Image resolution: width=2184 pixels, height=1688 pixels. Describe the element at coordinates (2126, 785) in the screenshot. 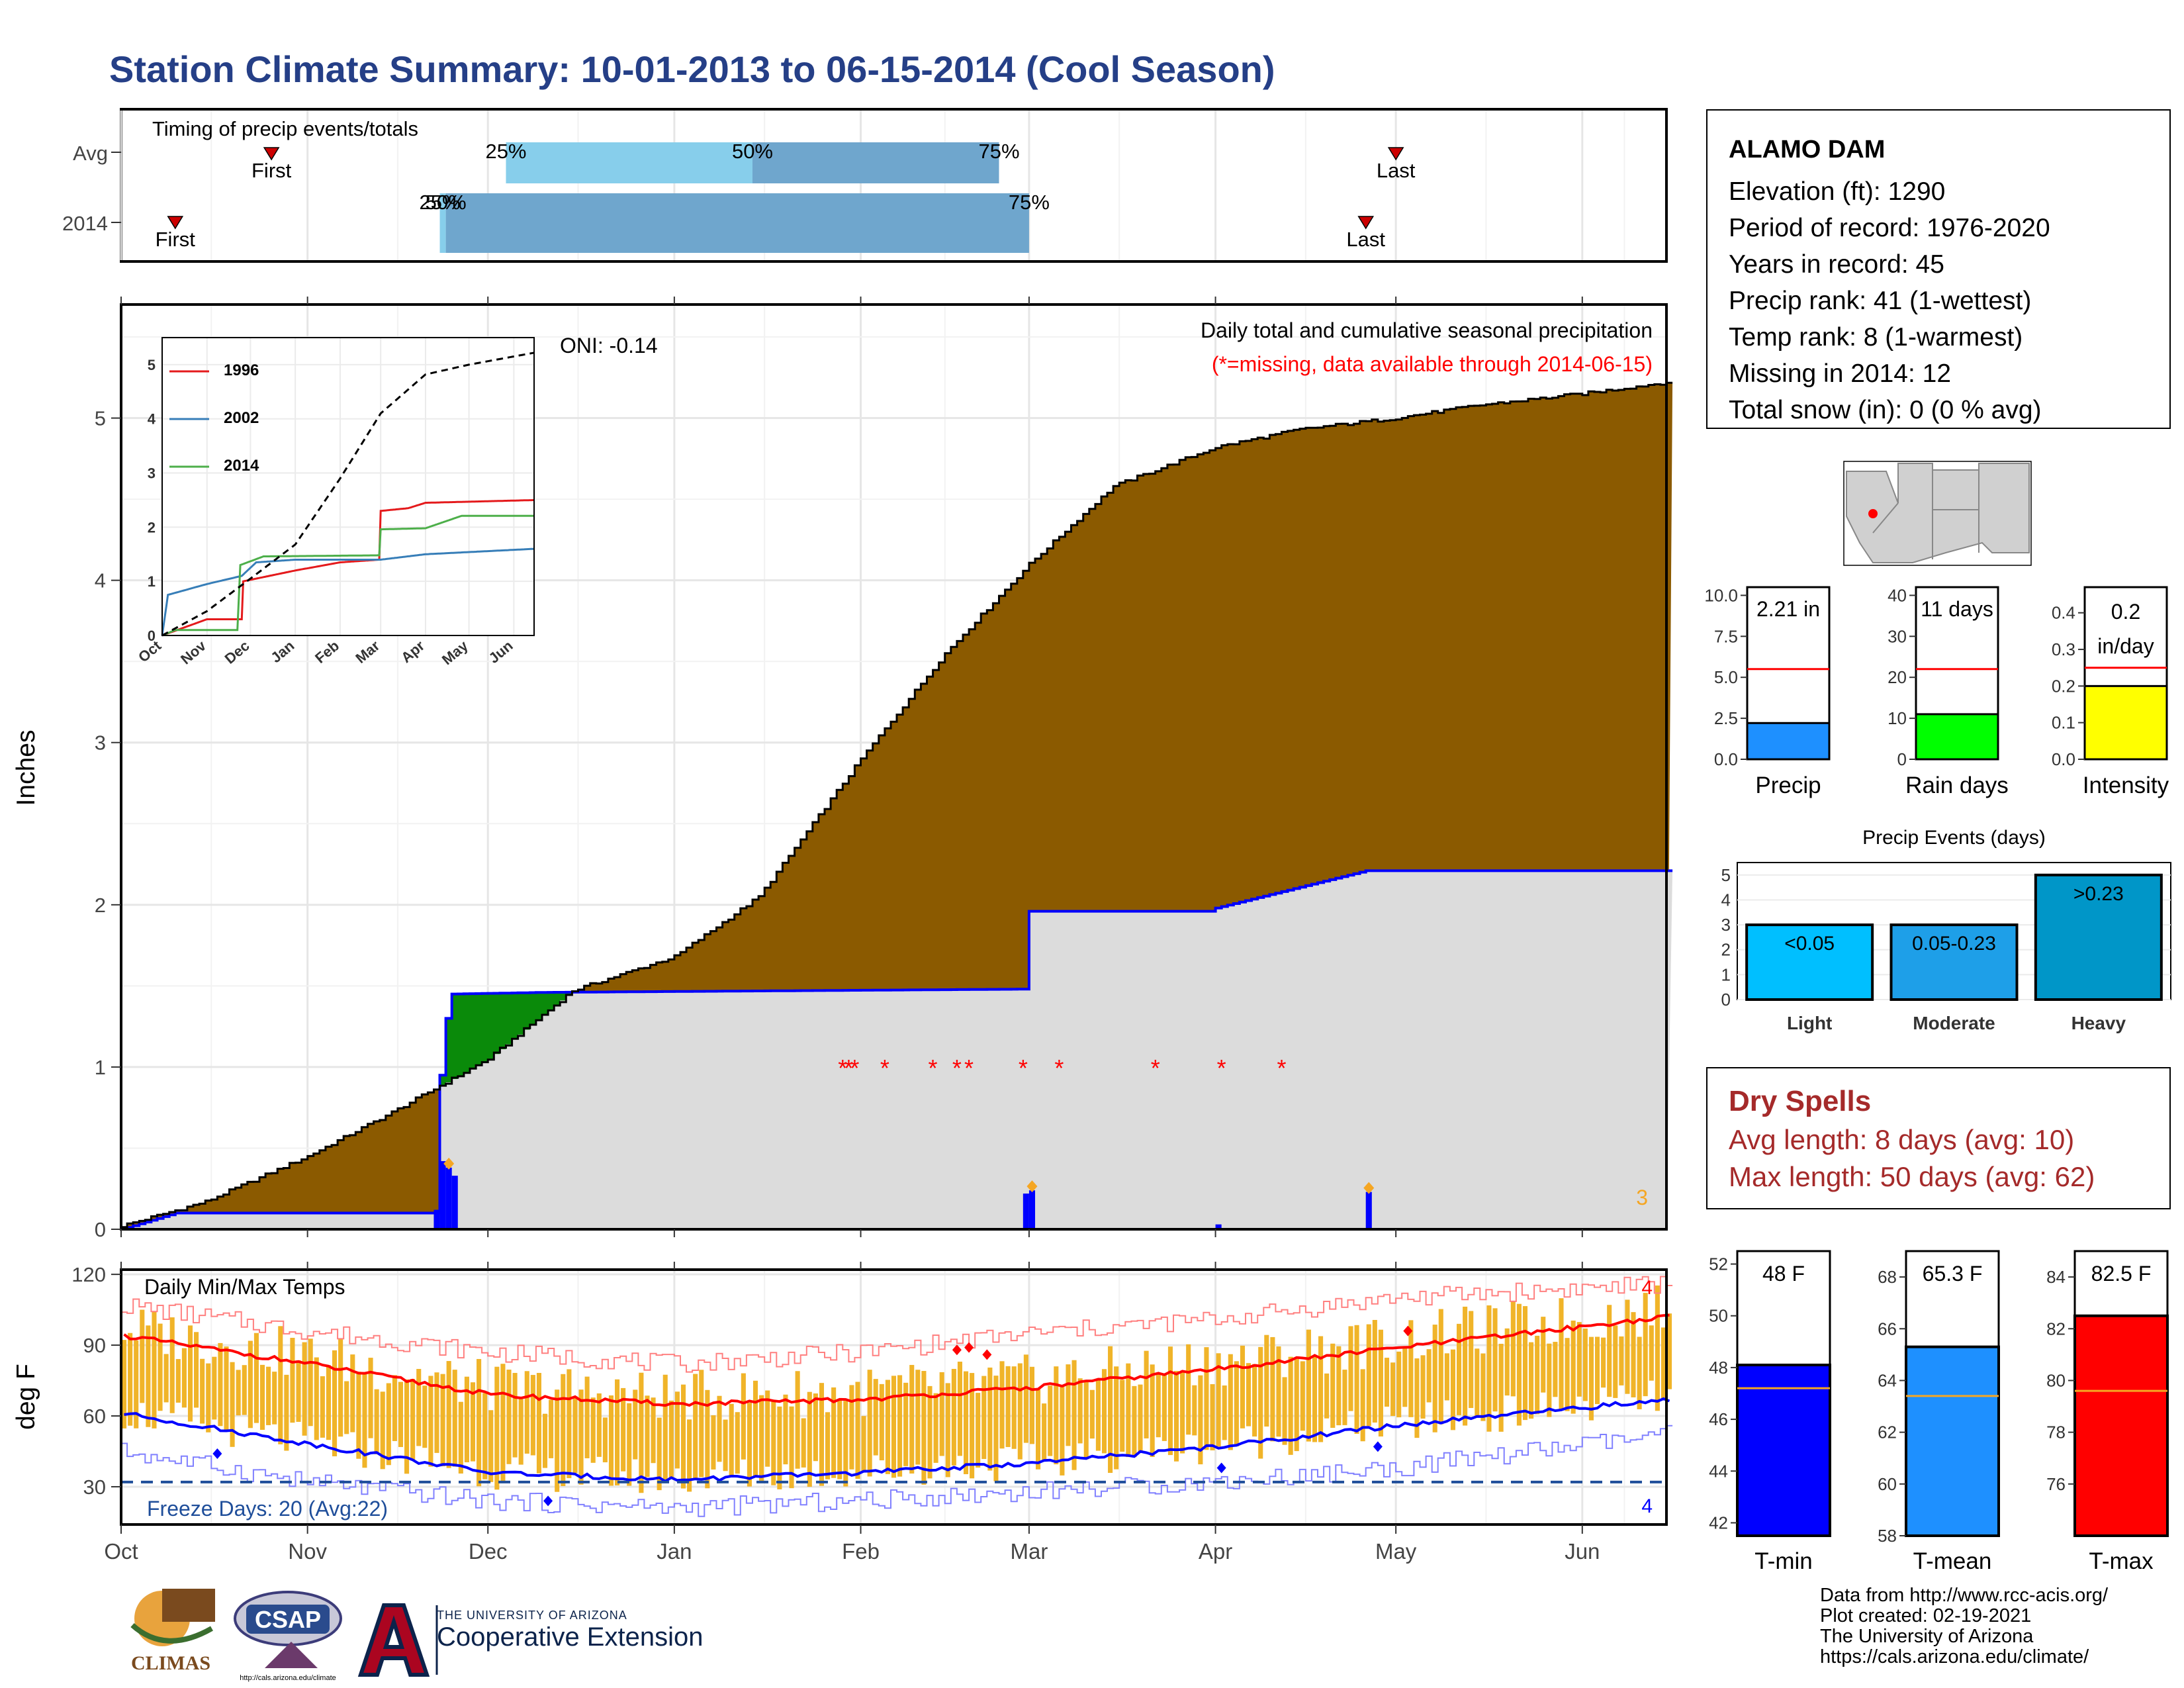

I see `summary-bar-label: Intensity` at that location.